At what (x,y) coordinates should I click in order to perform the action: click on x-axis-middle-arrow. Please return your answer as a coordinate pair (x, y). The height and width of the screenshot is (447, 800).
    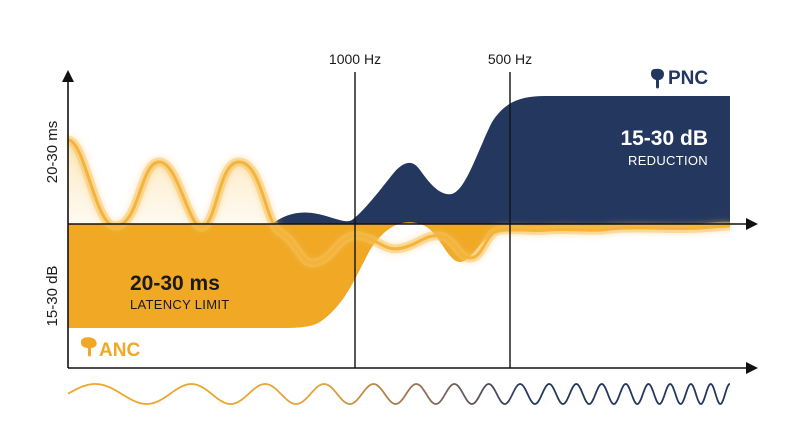
    Looking at the image, I should click on (752, 224).